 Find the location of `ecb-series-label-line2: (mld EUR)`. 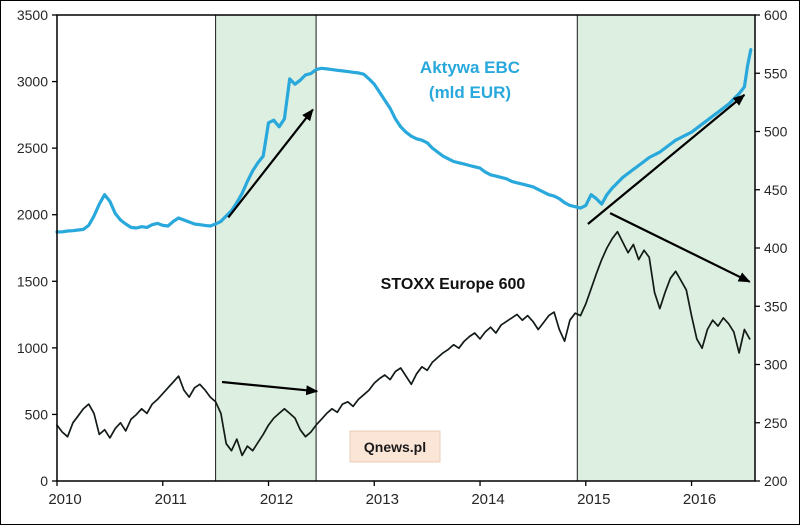

ecb-series-label-line2: (mld EUR) is located at coordinates (470, 92).